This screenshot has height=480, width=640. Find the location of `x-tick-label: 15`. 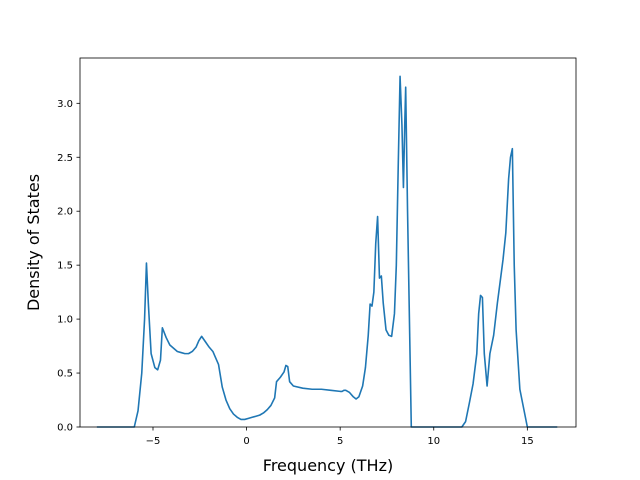

x-tick-label: 15 is located at coordinates (527, 441).